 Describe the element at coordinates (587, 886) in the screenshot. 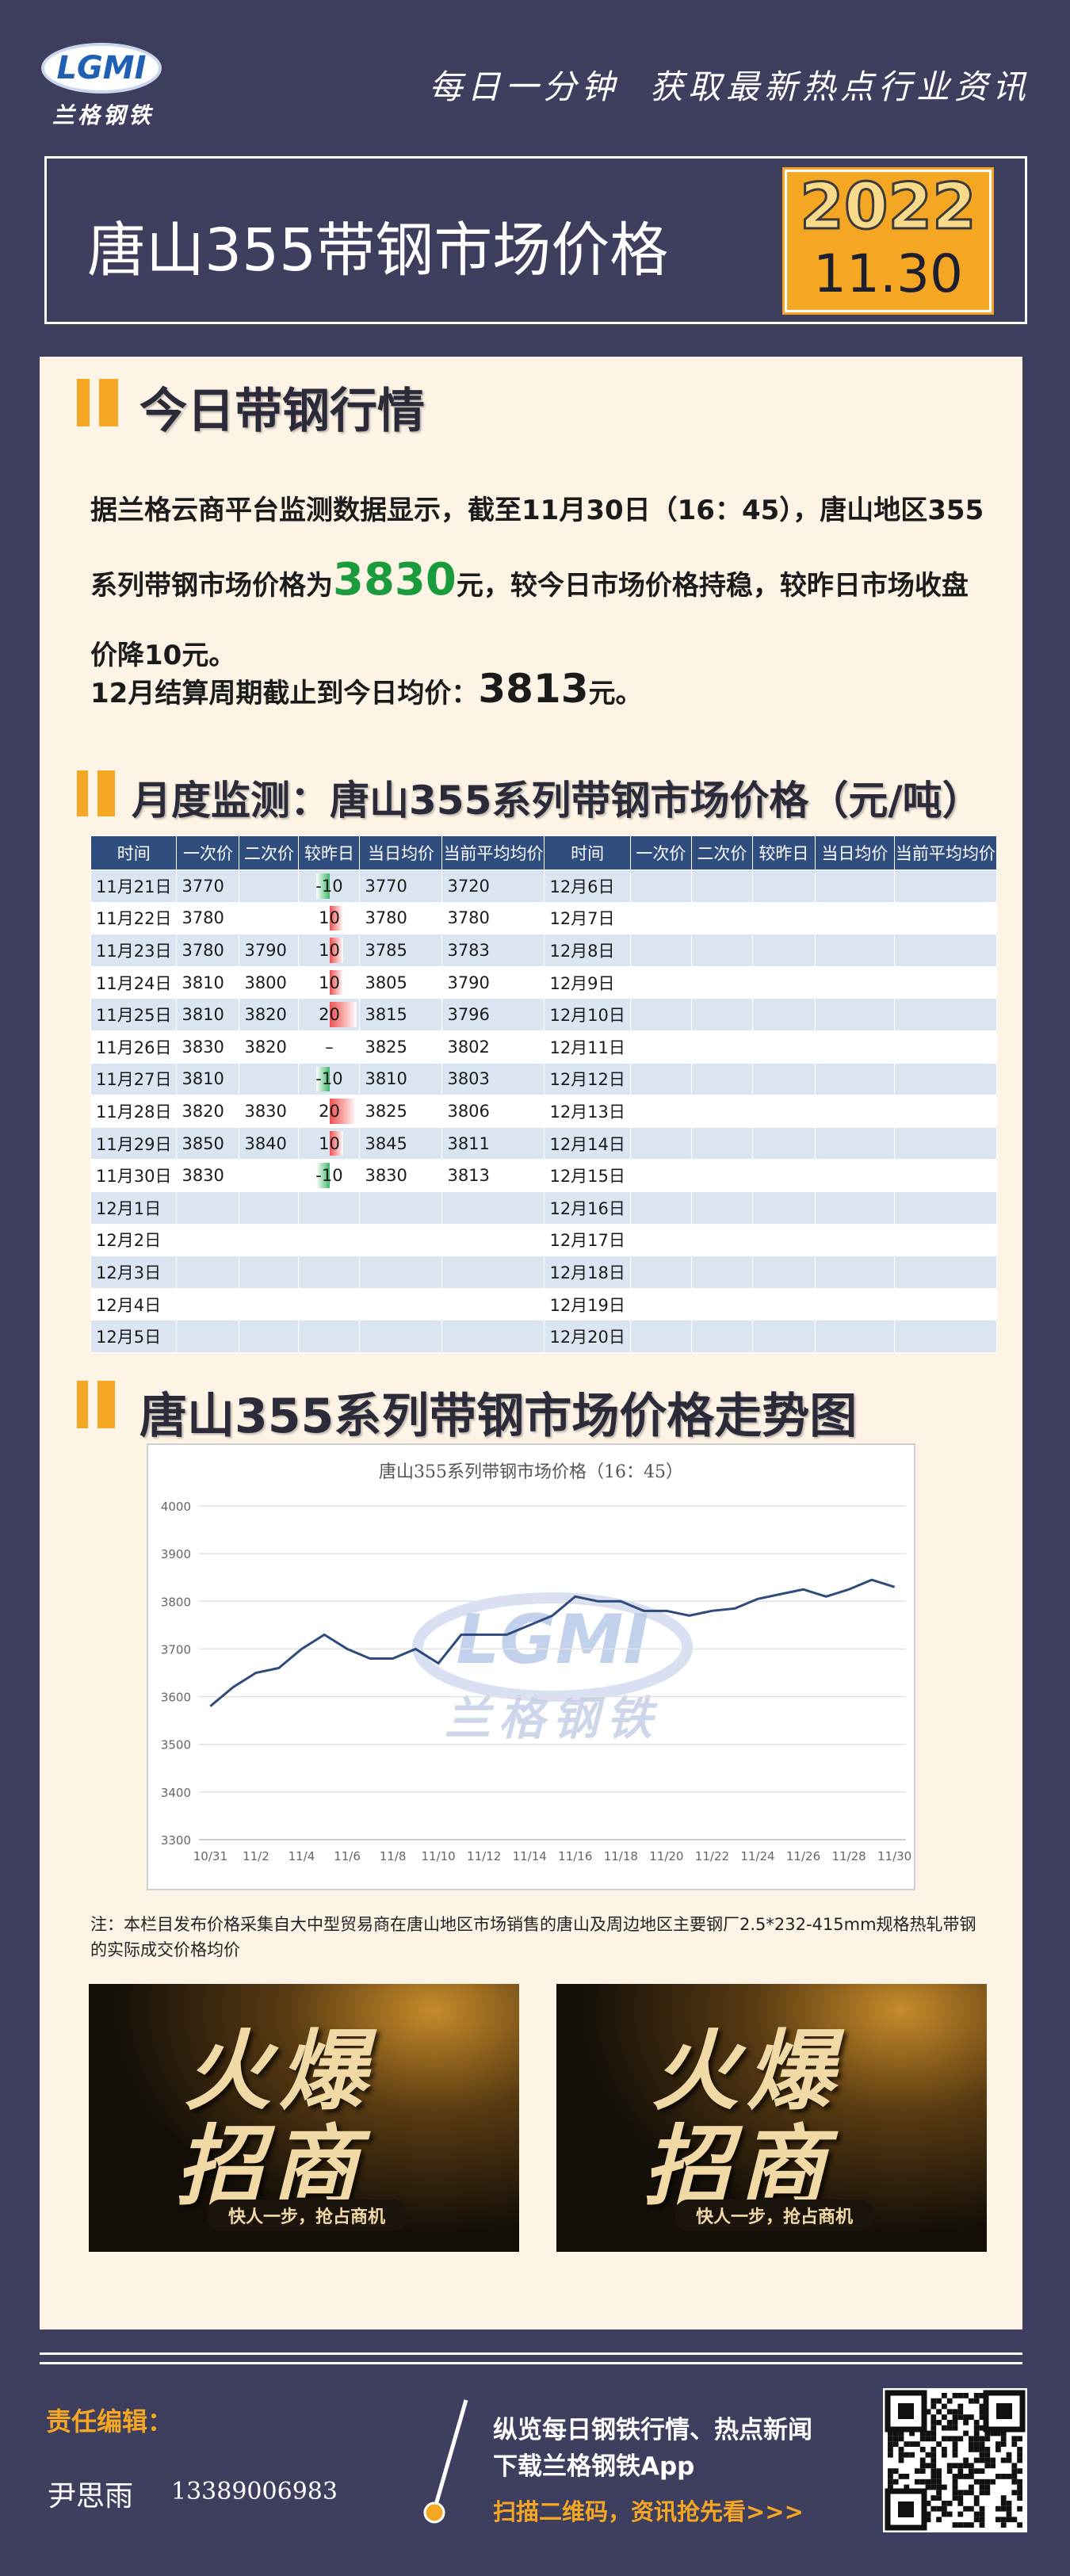

I see `table-cell: 12月6日` at that location.